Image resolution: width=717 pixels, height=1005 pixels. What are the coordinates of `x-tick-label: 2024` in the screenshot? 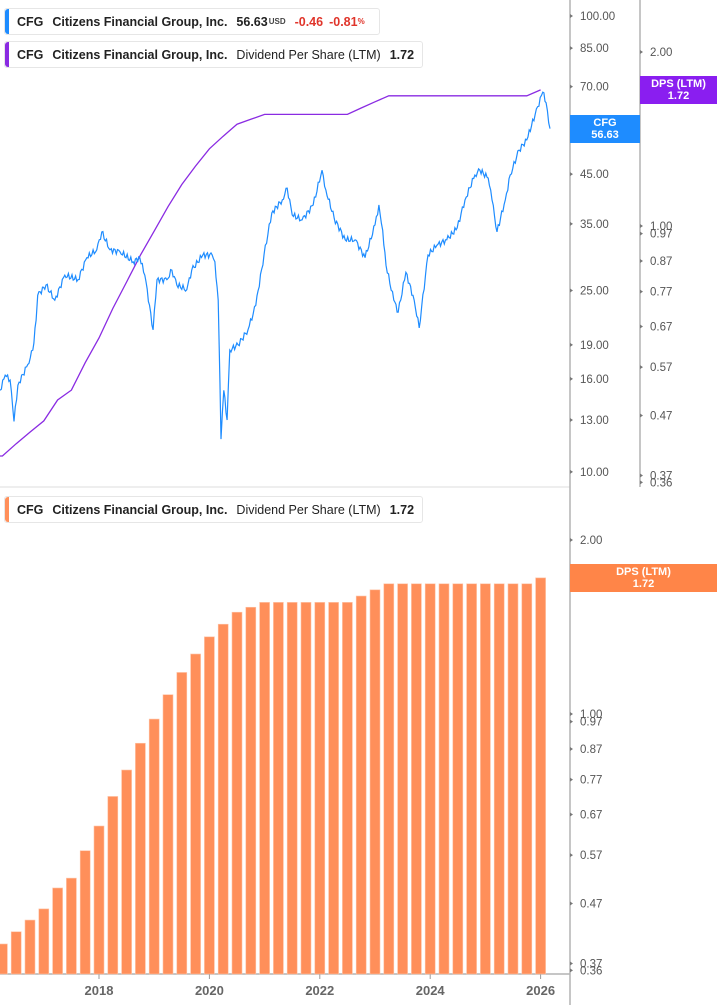 It's located at (431, 990).